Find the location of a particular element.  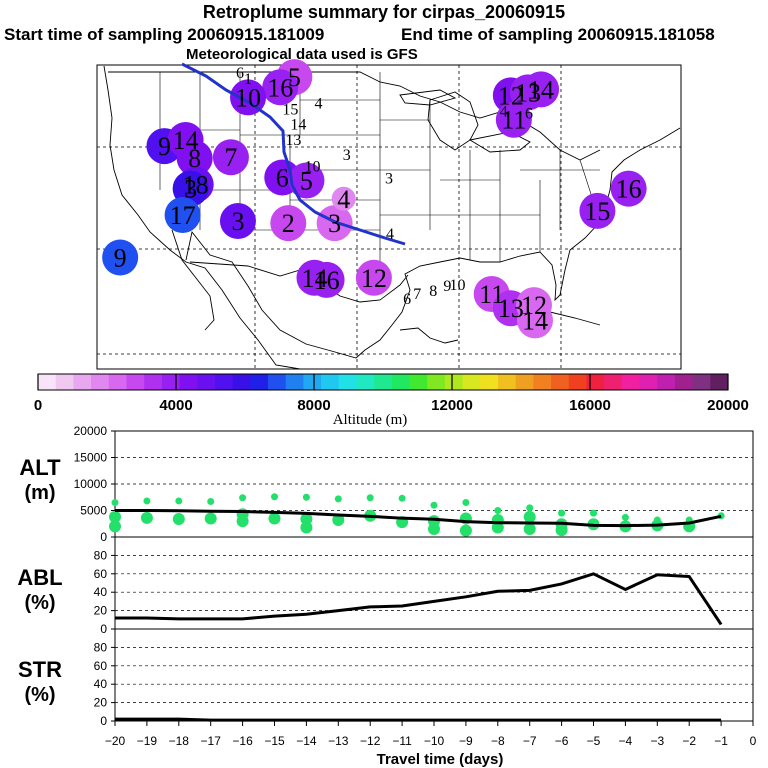

panel-alt: 20000 15000 10000 5000 0 ALT(m) is located at coordinates (386, 484).